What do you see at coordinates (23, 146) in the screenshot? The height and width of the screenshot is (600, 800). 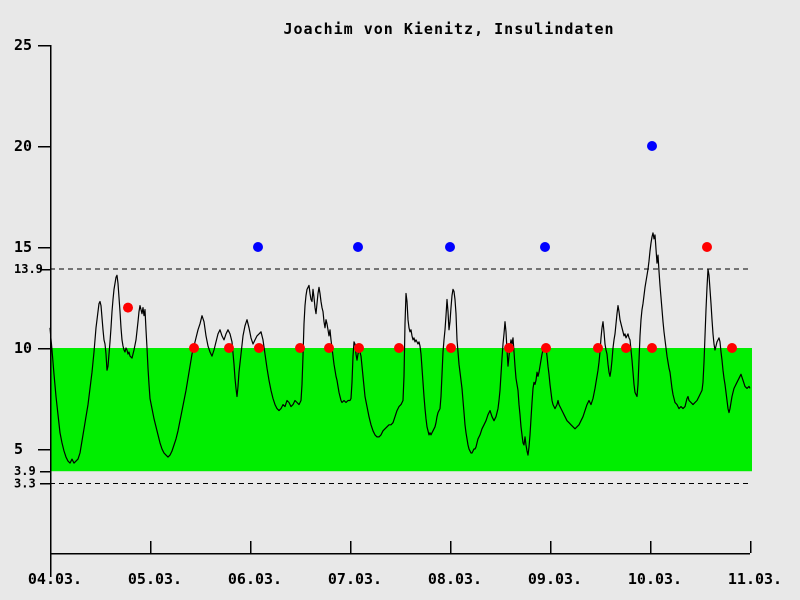 I see `y-tick-label: 20` at bounding box center [23, 146].